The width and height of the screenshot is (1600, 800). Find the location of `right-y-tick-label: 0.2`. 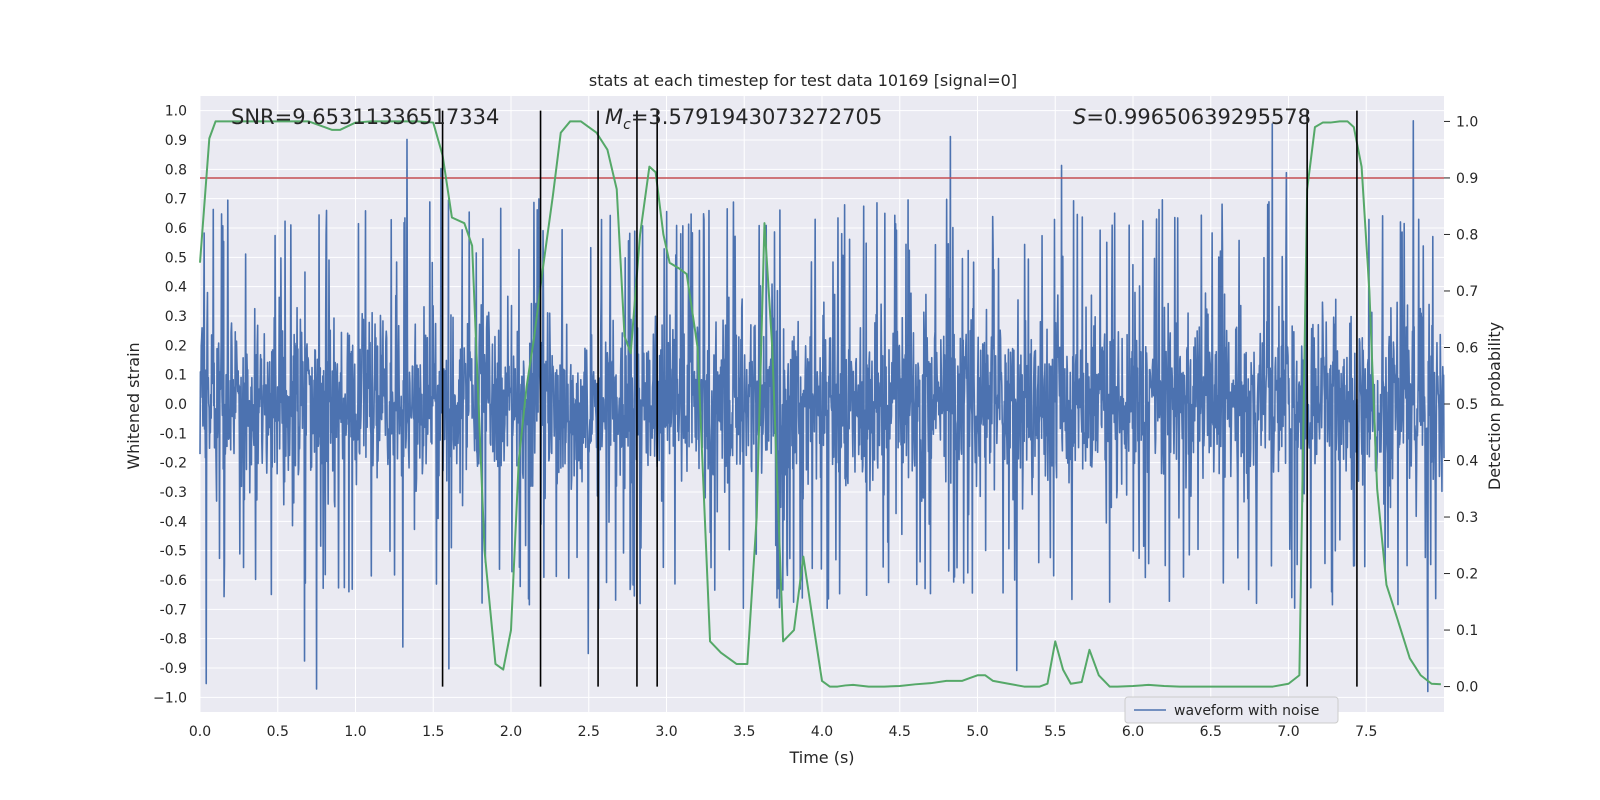

right-y-tick-label: 0.2 is located at coordinates (1467, 575).